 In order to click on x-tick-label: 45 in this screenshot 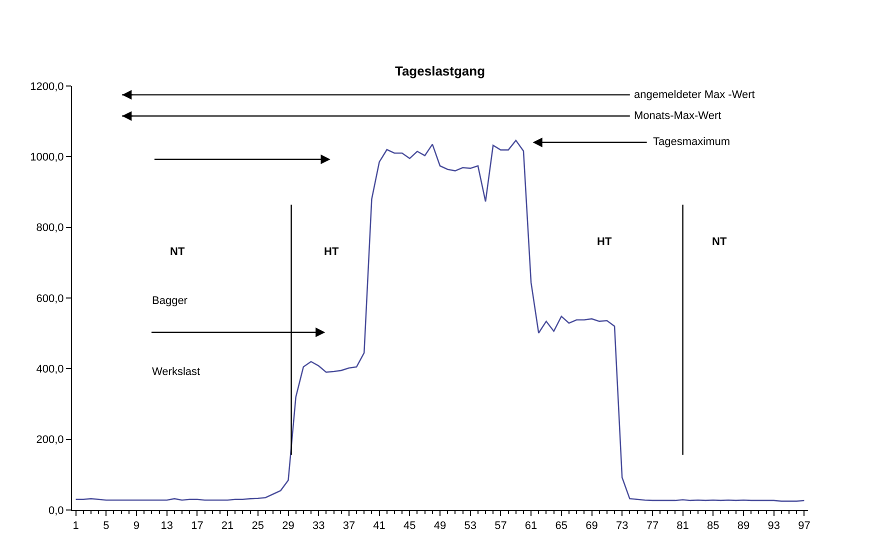, I will do `click(410, 526)`.